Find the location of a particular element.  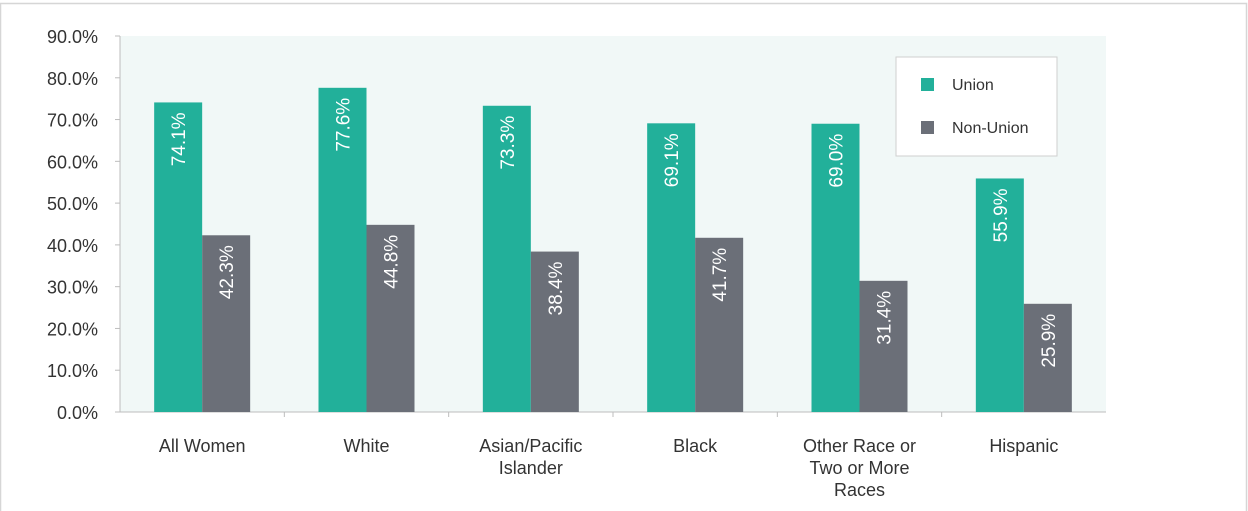

legend-label: Union is located at coordinates (973, 85).